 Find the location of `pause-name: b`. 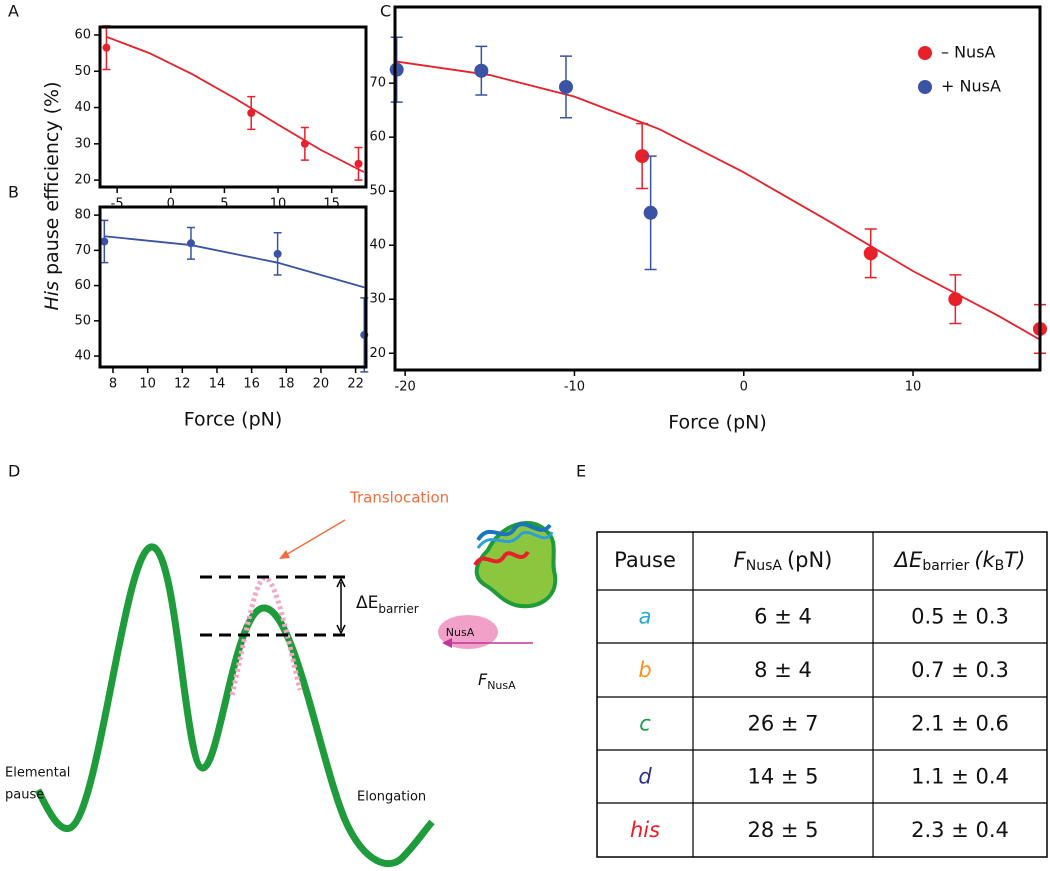

pause-name: b is located at coordinates (644, 670).